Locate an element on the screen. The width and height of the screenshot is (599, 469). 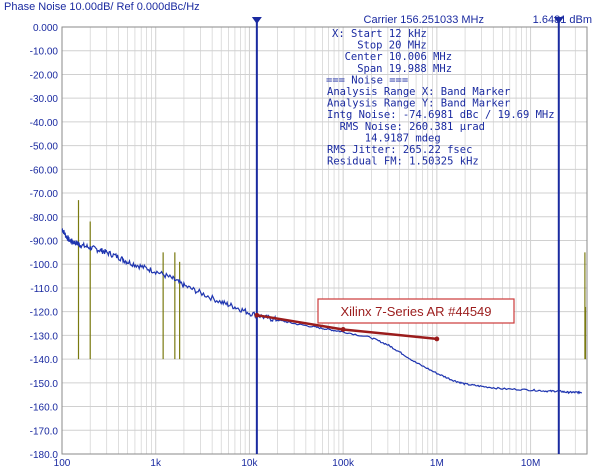
annotation-box is located at coordinates (416, 311).